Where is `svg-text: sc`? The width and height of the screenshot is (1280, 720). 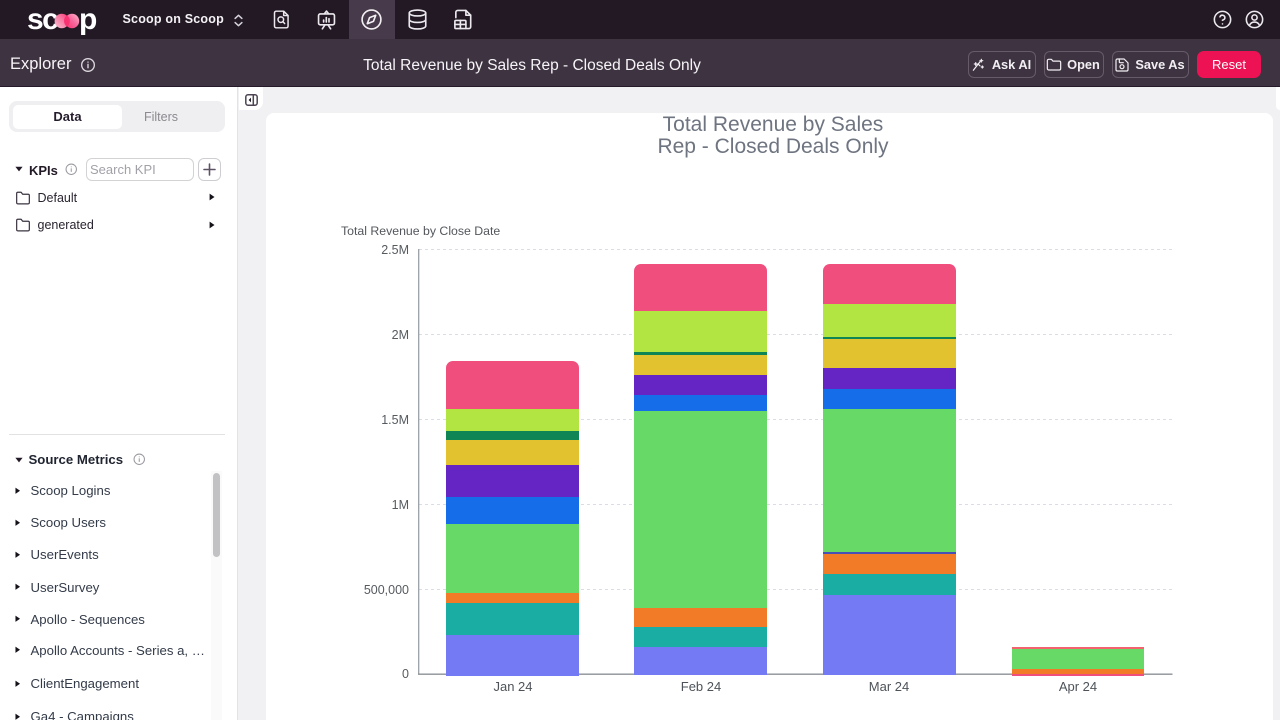 svg-text: sc is located at coordinates (42, 20).